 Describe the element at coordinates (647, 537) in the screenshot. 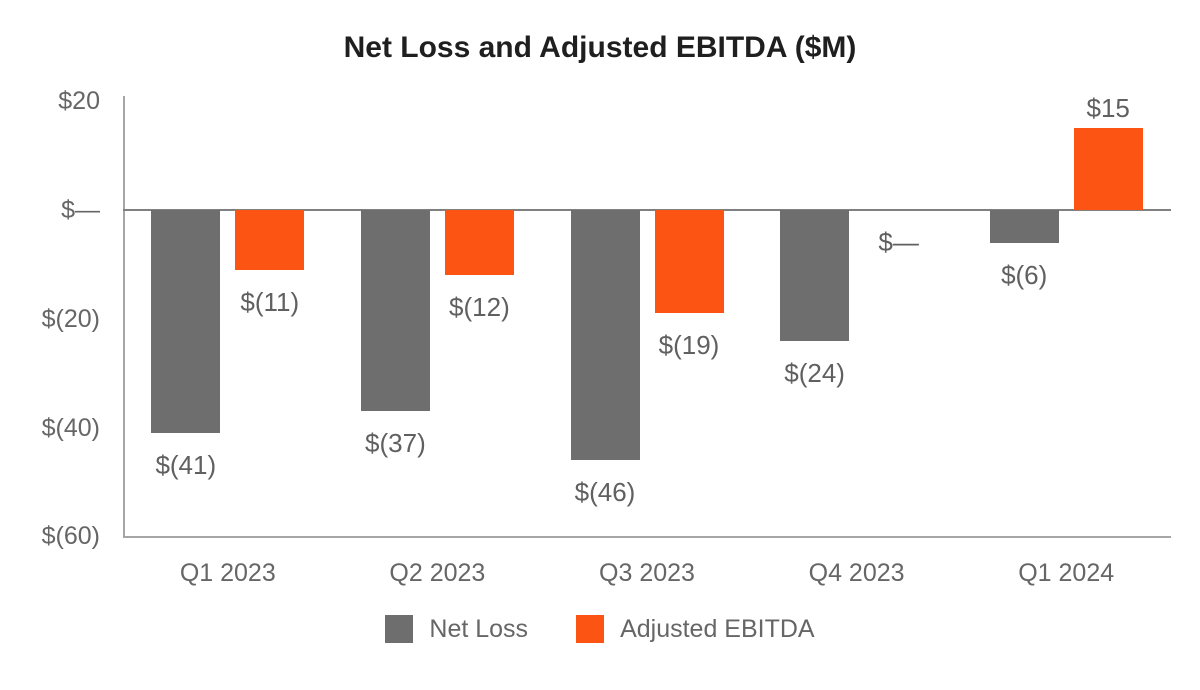

I see `x-axis-line` at that location.